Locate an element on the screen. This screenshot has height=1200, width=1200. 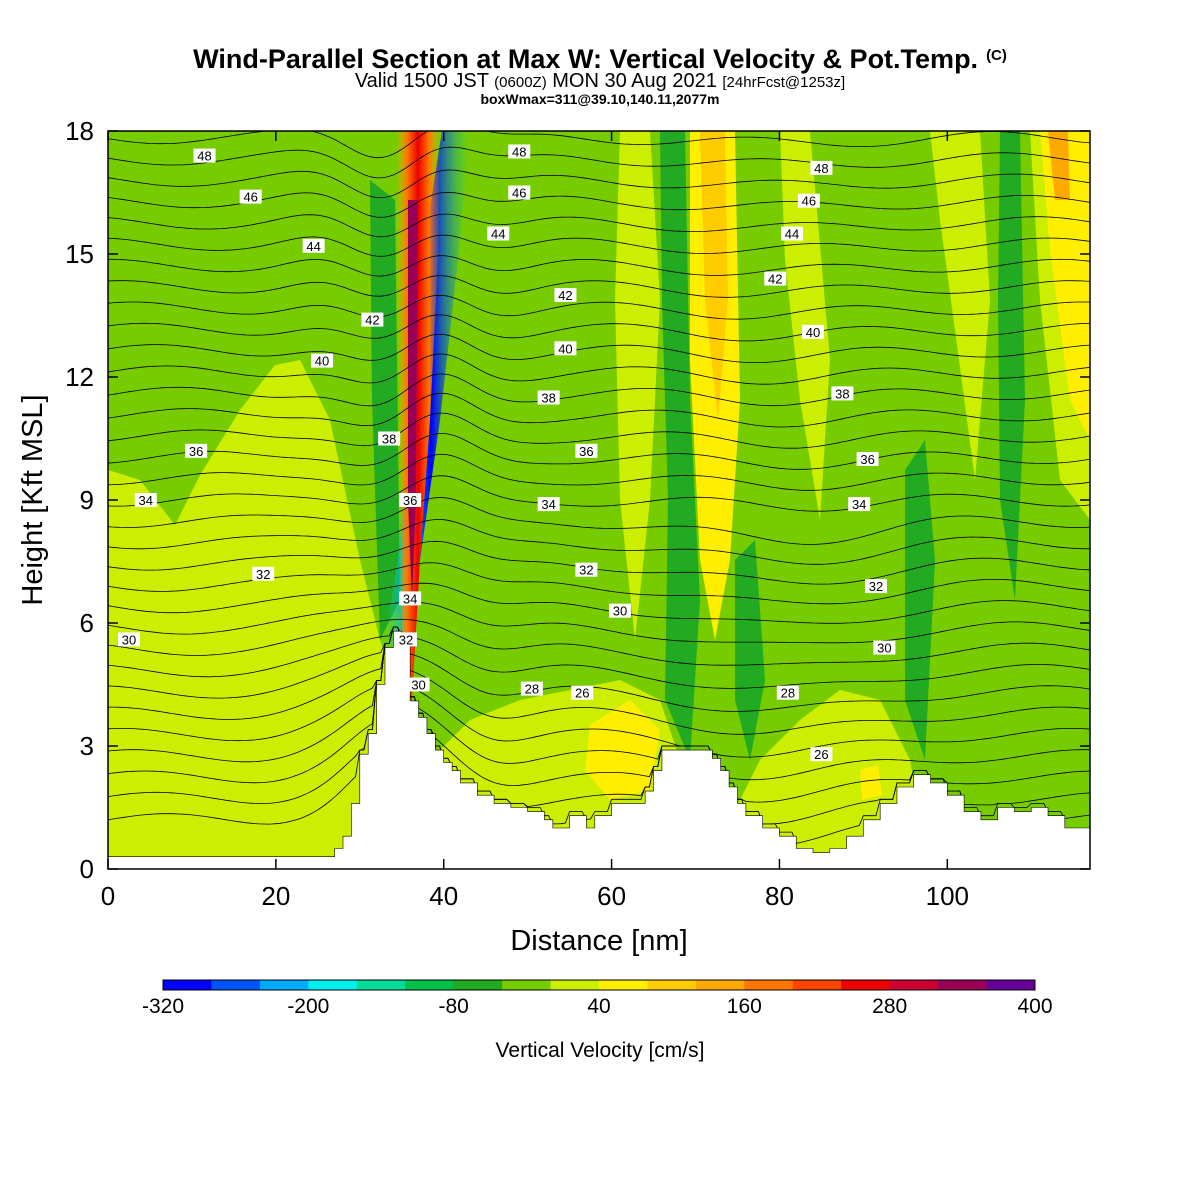
theta-label-text: 36 is located at coordinates (196, 451).